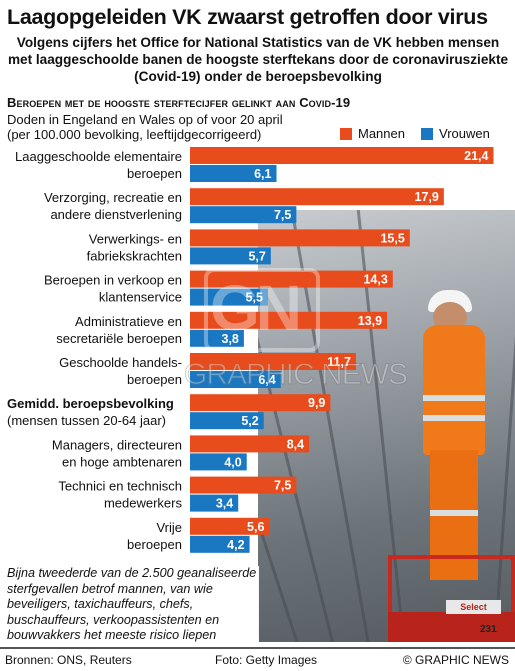 This screenshot has height=671, width=515. Describe the element at coordinates (451, 627) in the screenshot. I see `lift-platform` at that location.